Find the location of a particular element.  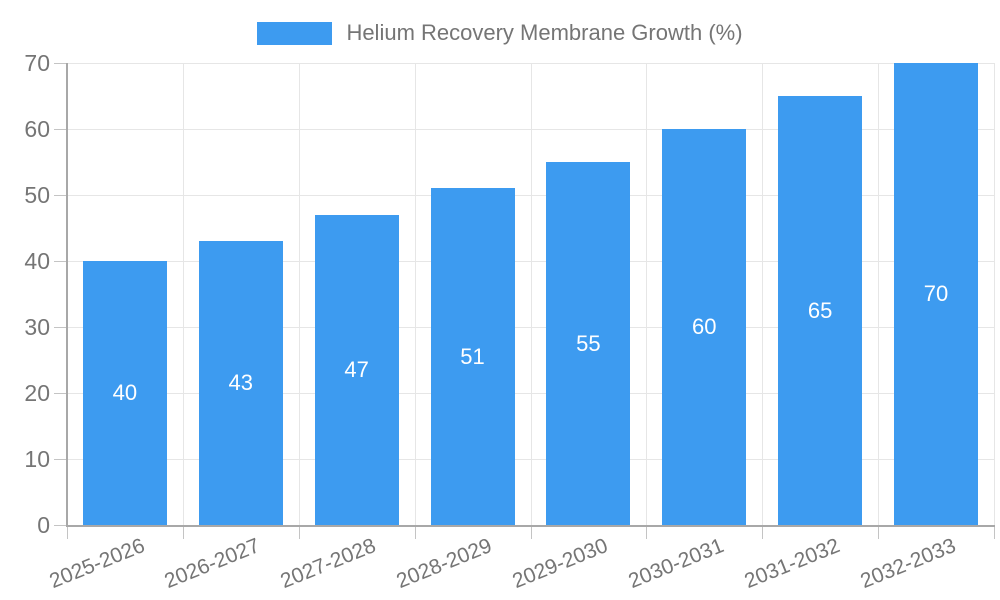

x-axis-tick-label: 2031-2032 is located at coordinates (792, 563).